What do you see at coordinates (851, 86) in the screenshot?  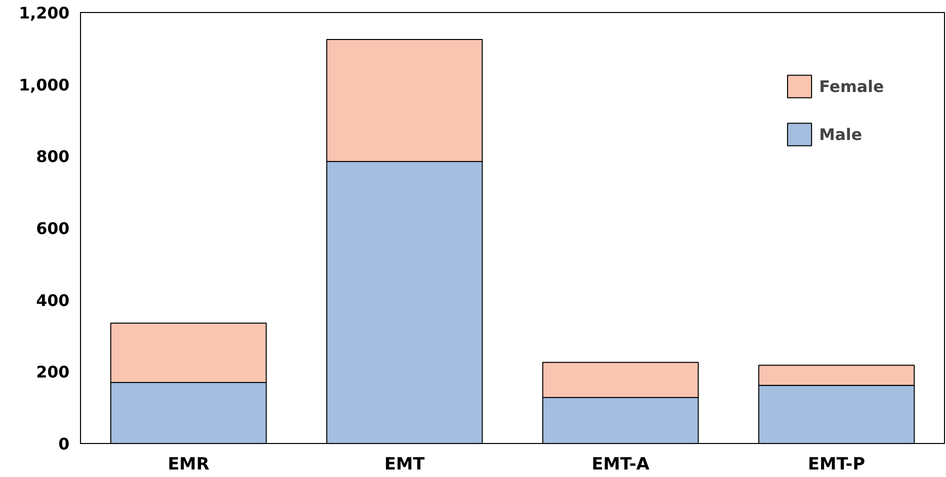 I see `legend-label: Female` at bounding box center [851, 86].